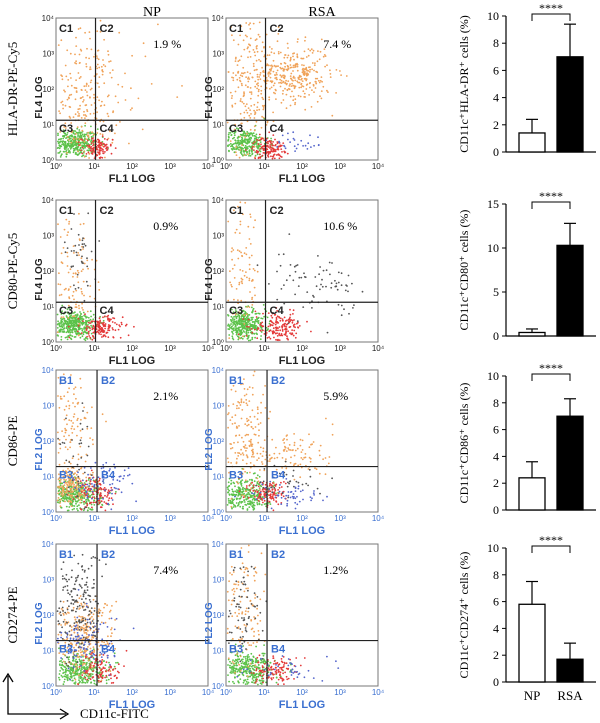 This screenshot has height=723, width=600. Describe the element at coordinates (66, 476) in the screenshot. I see `quadrant-label: B3` at that location.